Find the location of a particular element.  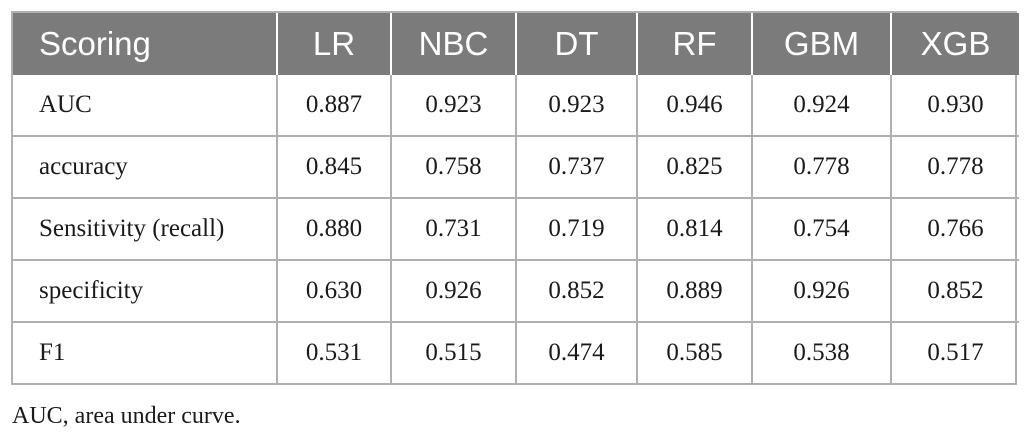

header-cell-scoring: Scoring is located at coordinates (145, 44).